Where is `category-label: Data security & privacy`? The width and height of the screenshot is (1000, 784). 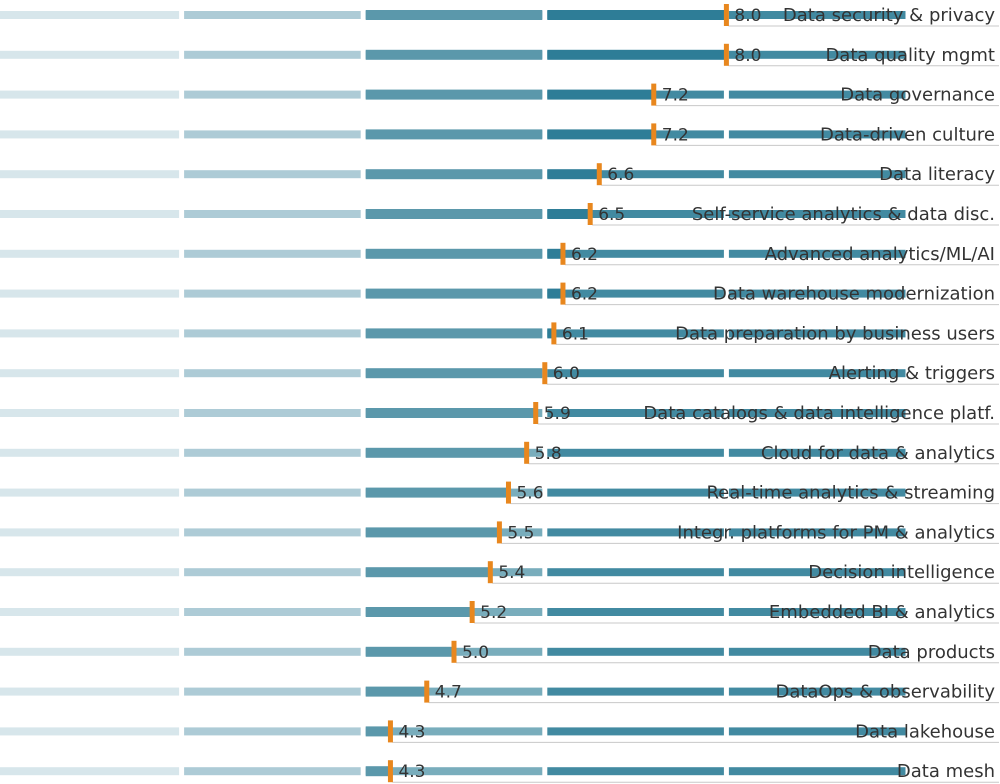
category-label: Data security & privacy is located at coordinates (889, 15).